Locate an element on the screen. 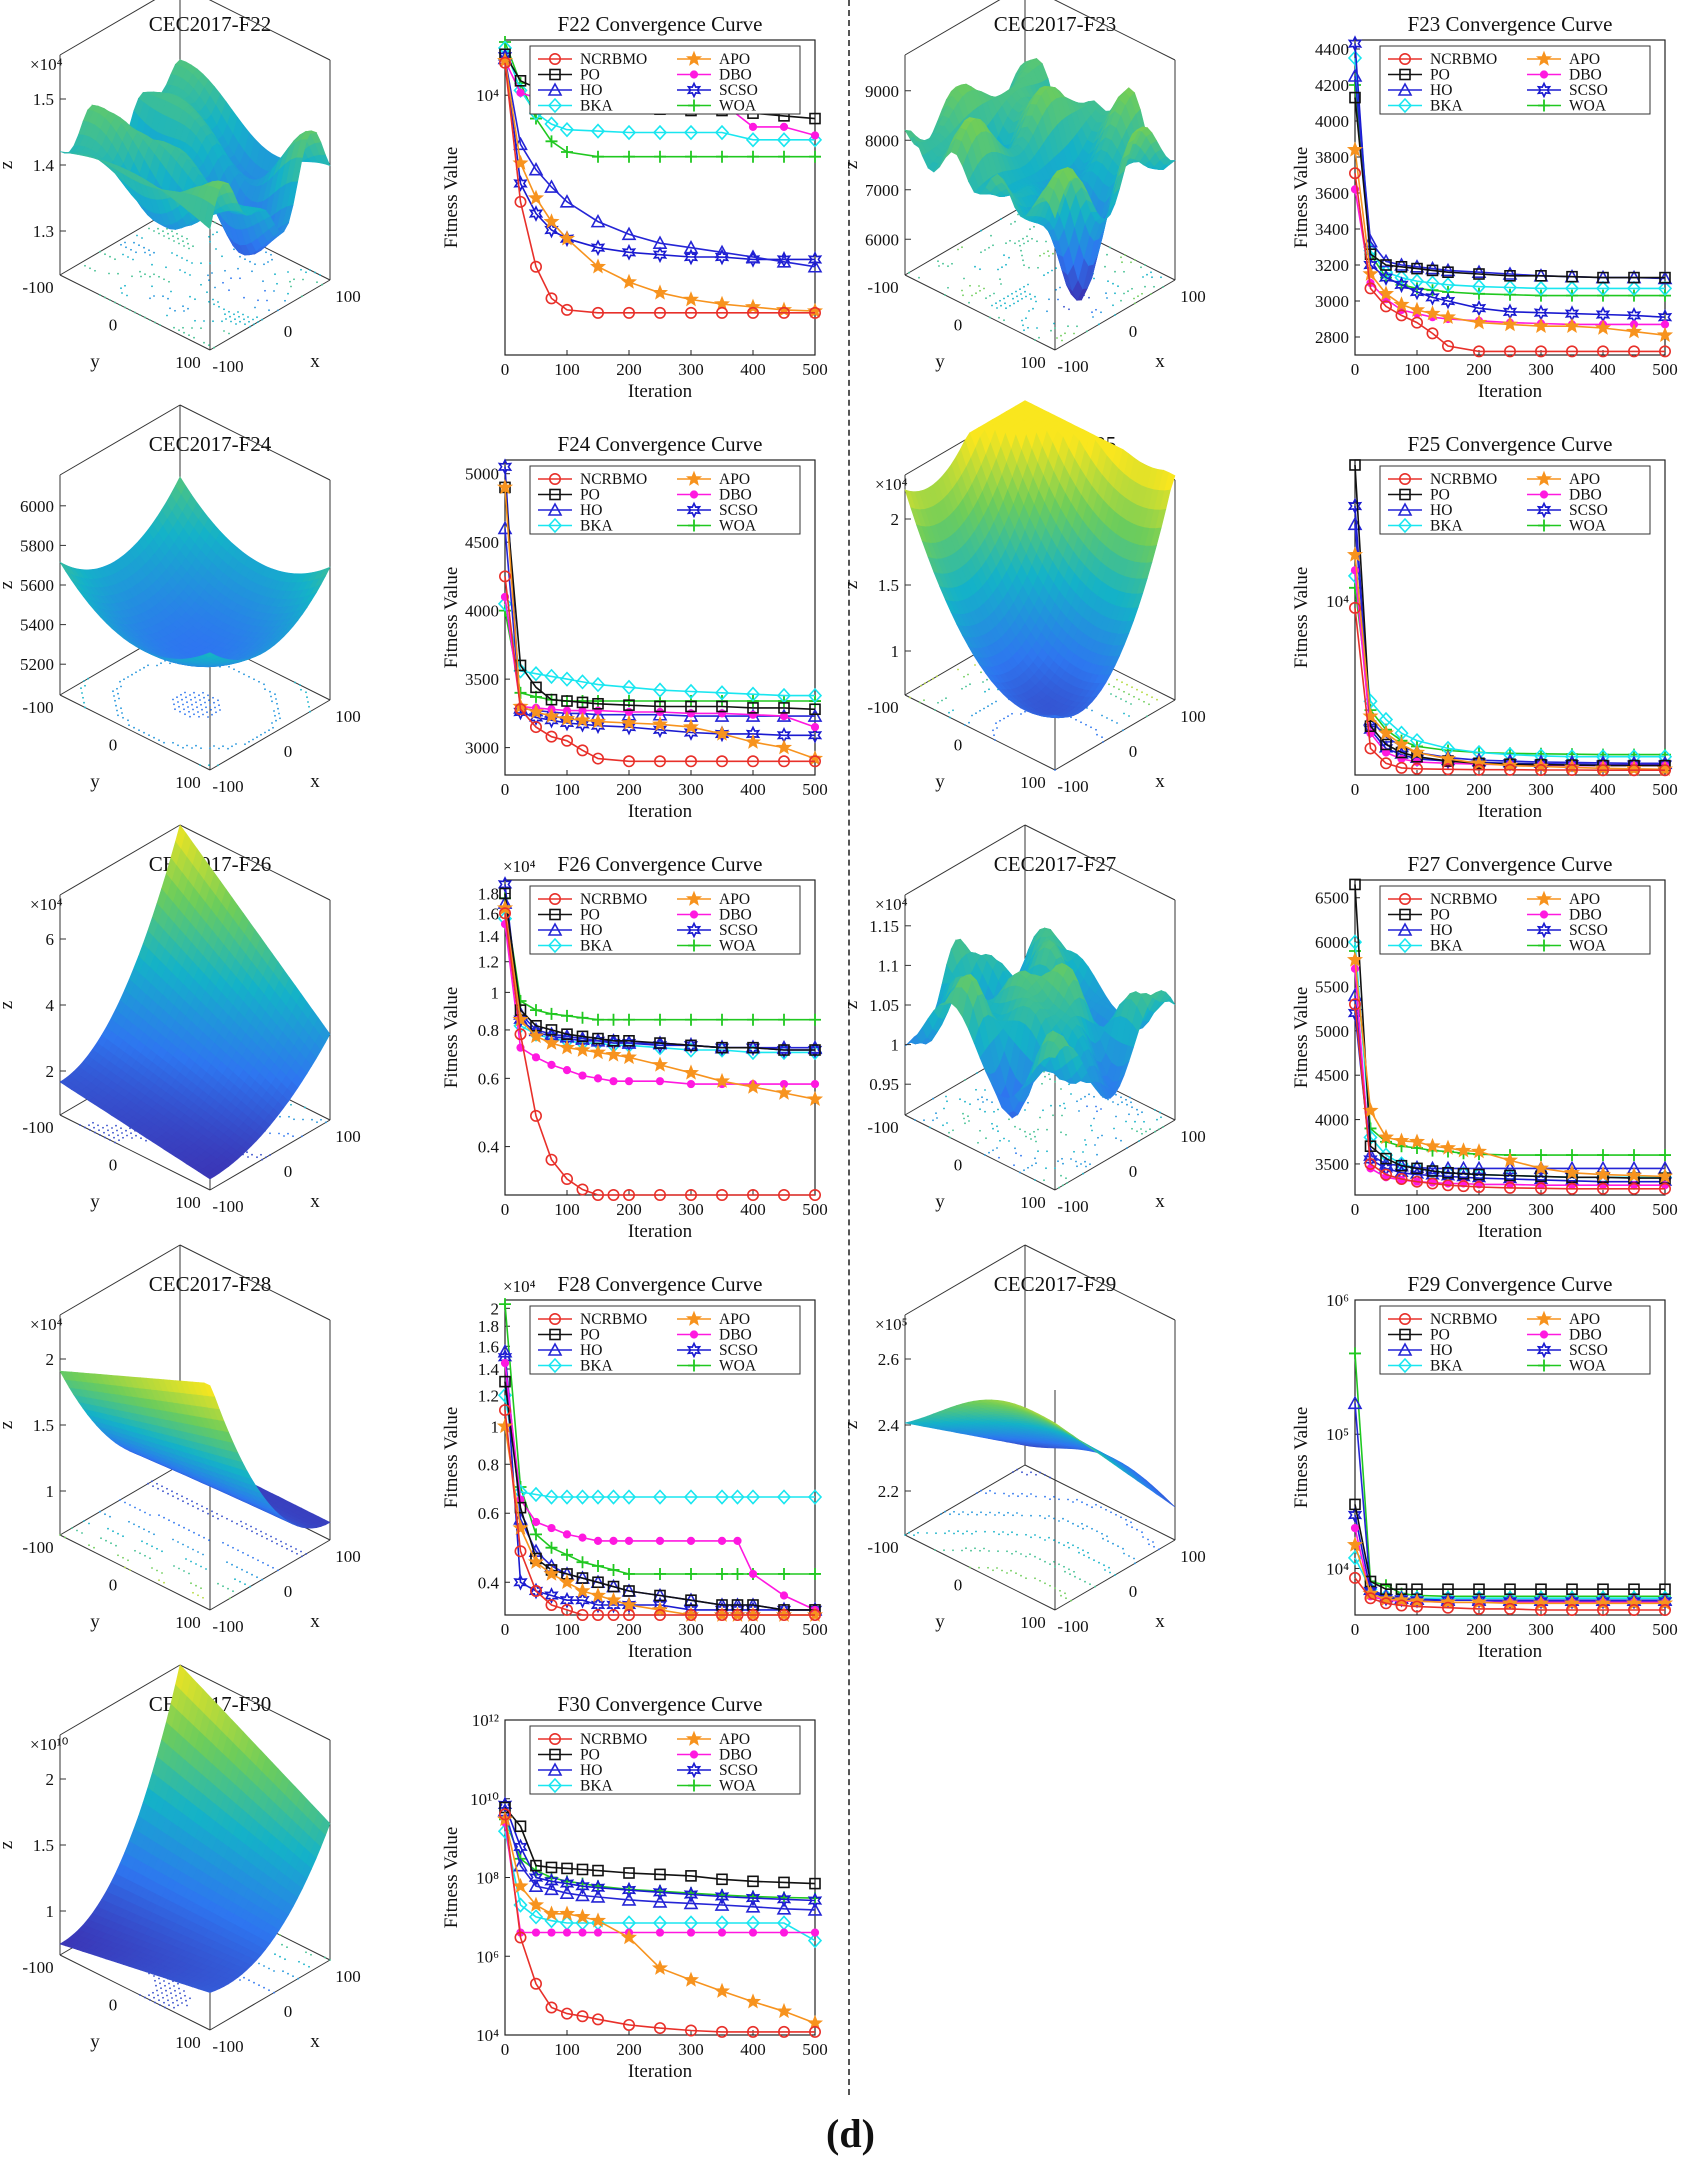  legend-item-bka: BKA is located at coordinates (1426, 526).